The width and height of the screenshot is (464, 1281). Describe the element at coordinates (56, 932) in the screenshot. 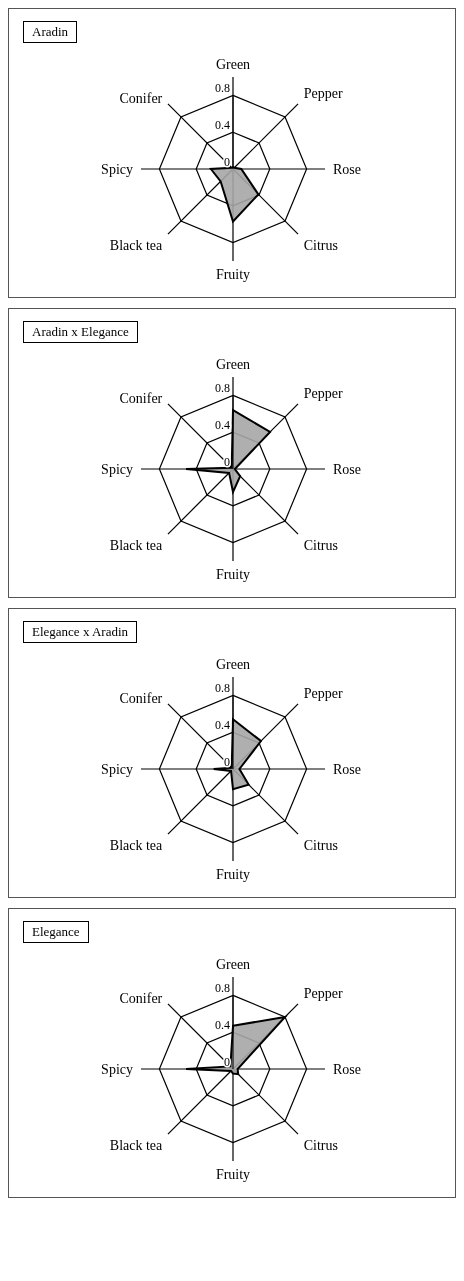

I see `chart-title: Elegance` at that location.